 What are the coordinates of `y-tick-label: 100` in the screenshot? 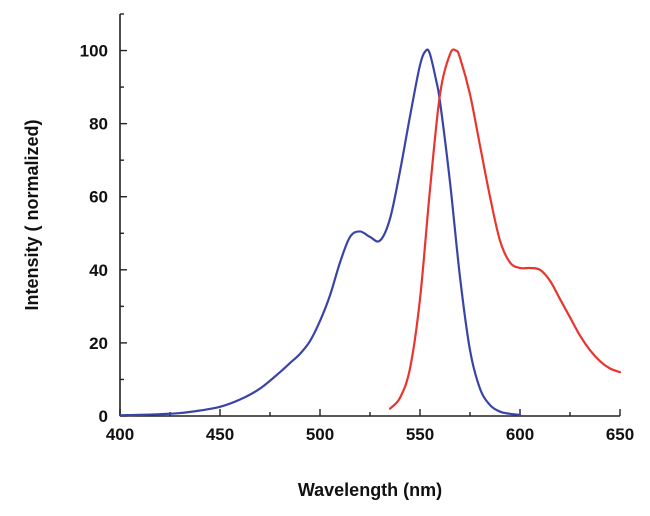 It's located at (94, 51).